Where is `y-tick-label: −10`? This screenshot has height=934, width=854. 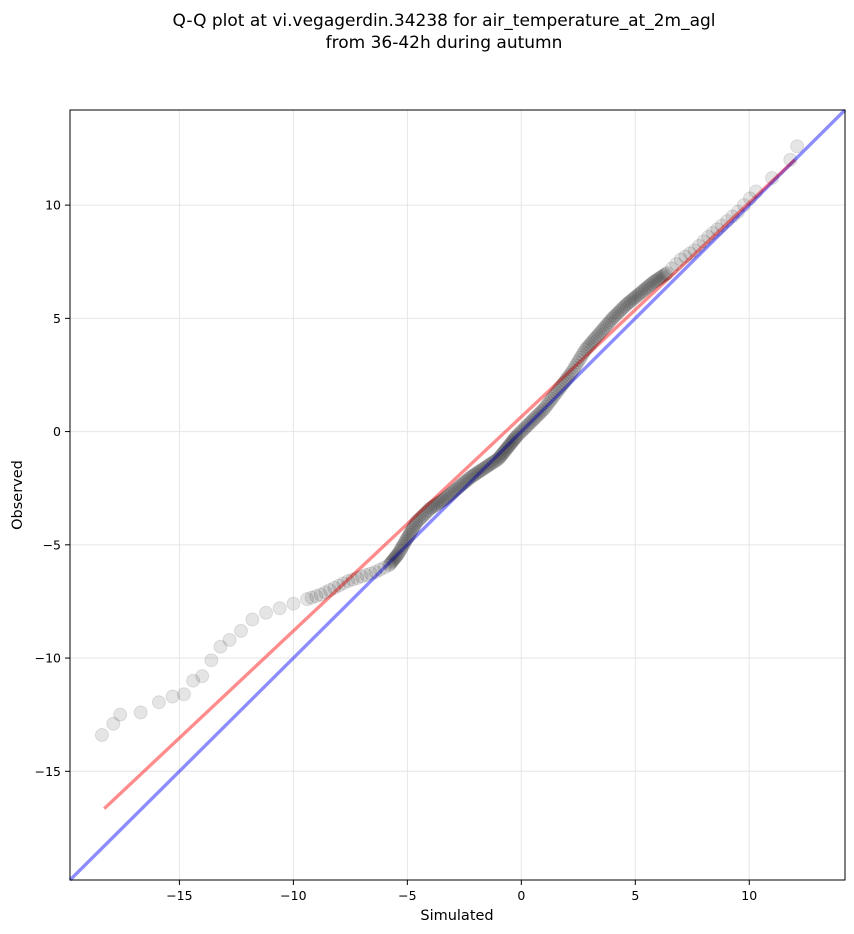 y-tick-label: −10 is located at coordinates (48, 658).